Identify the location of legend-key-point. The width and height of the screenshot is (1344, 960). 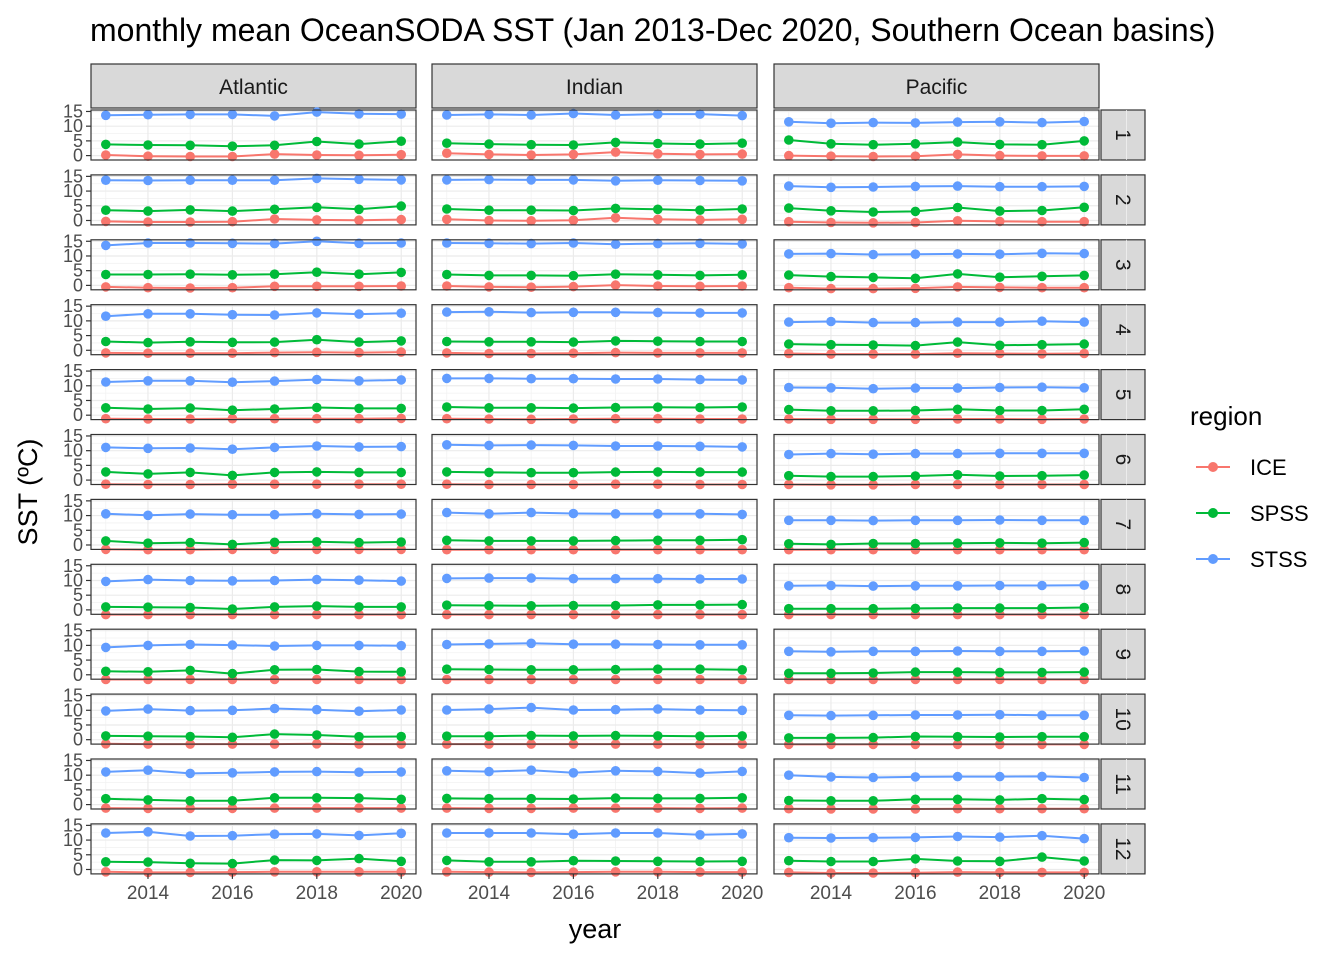
(1213, 559).